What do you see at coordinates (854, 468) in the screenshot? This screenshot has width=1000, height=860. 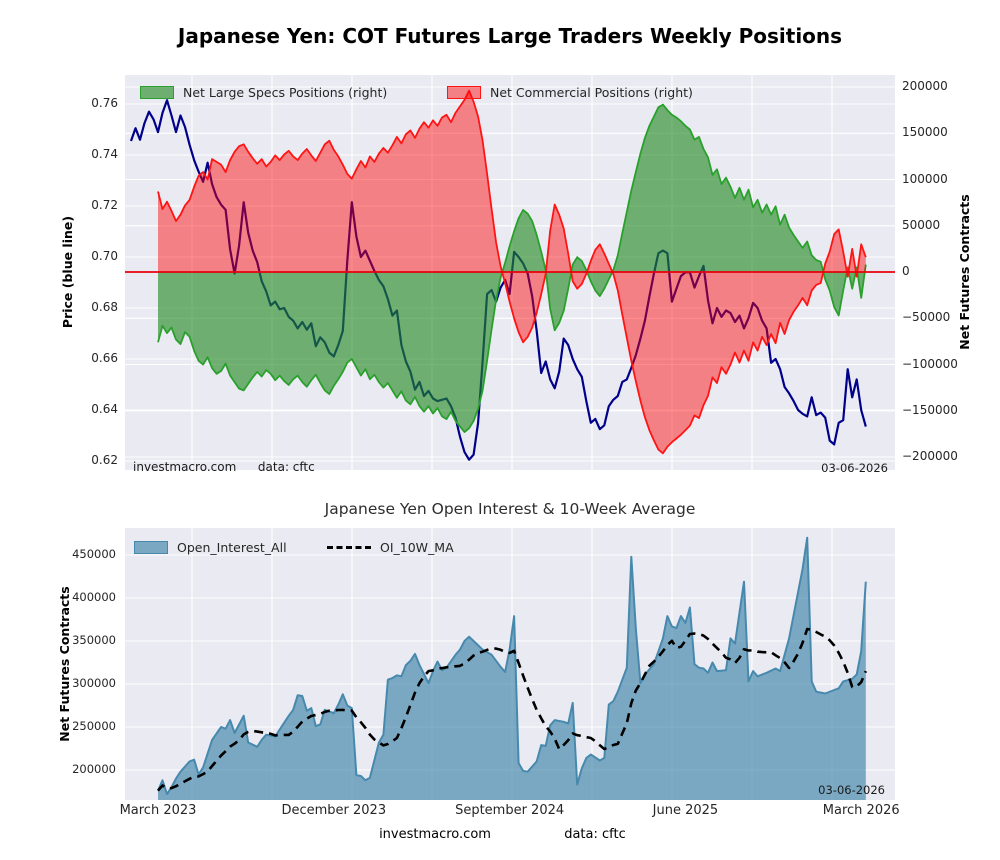 I see `top-date-stamp: 03-06-2026` at bounding box center [854, 468].